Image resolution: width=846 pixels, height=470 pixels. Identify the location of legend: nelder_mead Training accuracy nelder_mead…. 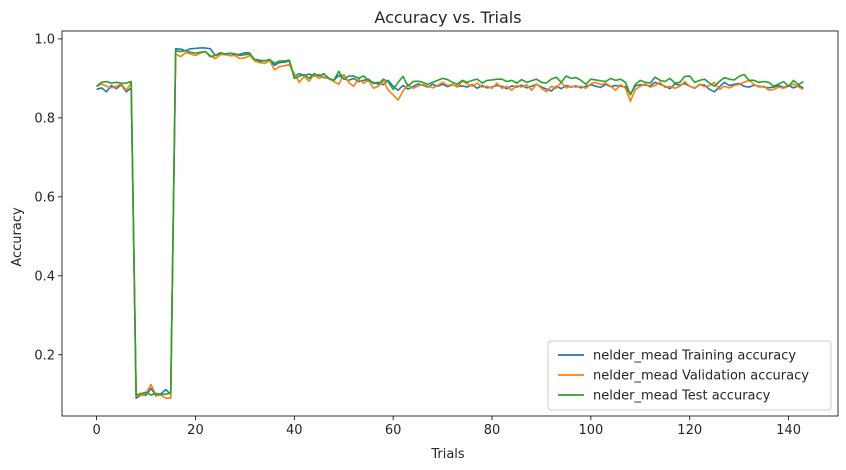
(689, 375).